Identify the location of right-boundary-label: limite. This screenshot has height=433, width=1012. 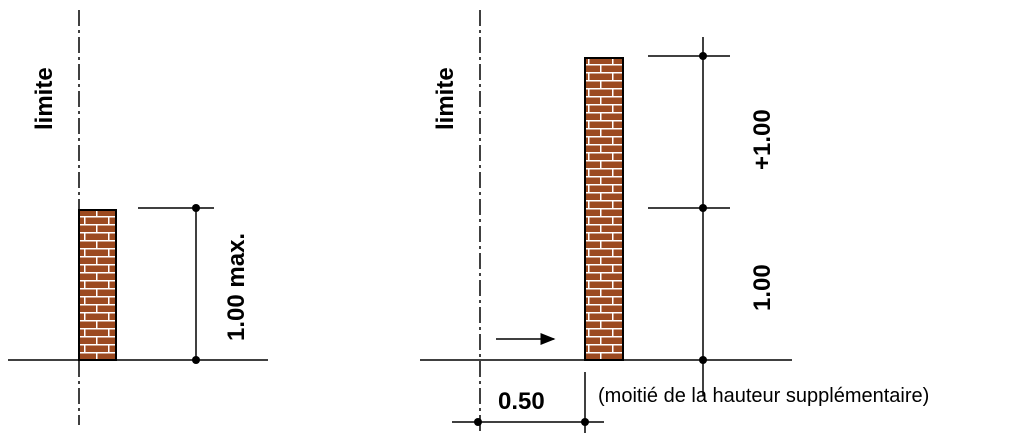
(445, 98).